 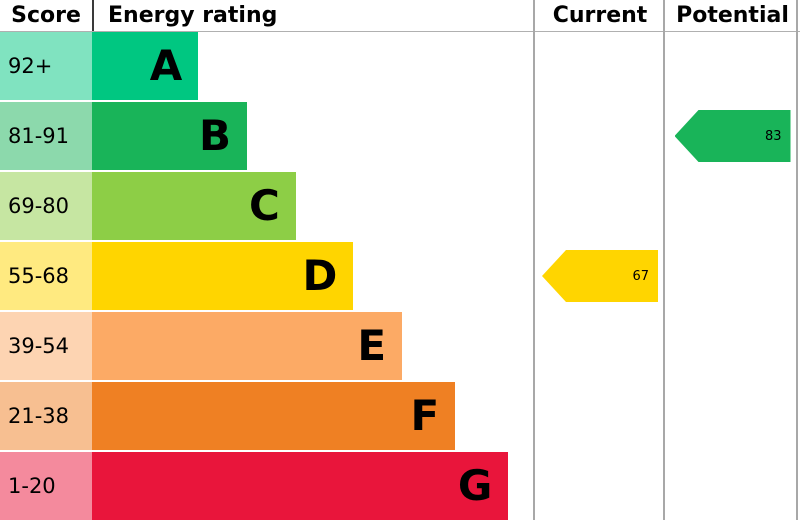 I want to click on score-range-cell: 81-91, so click(x=46, y=136).